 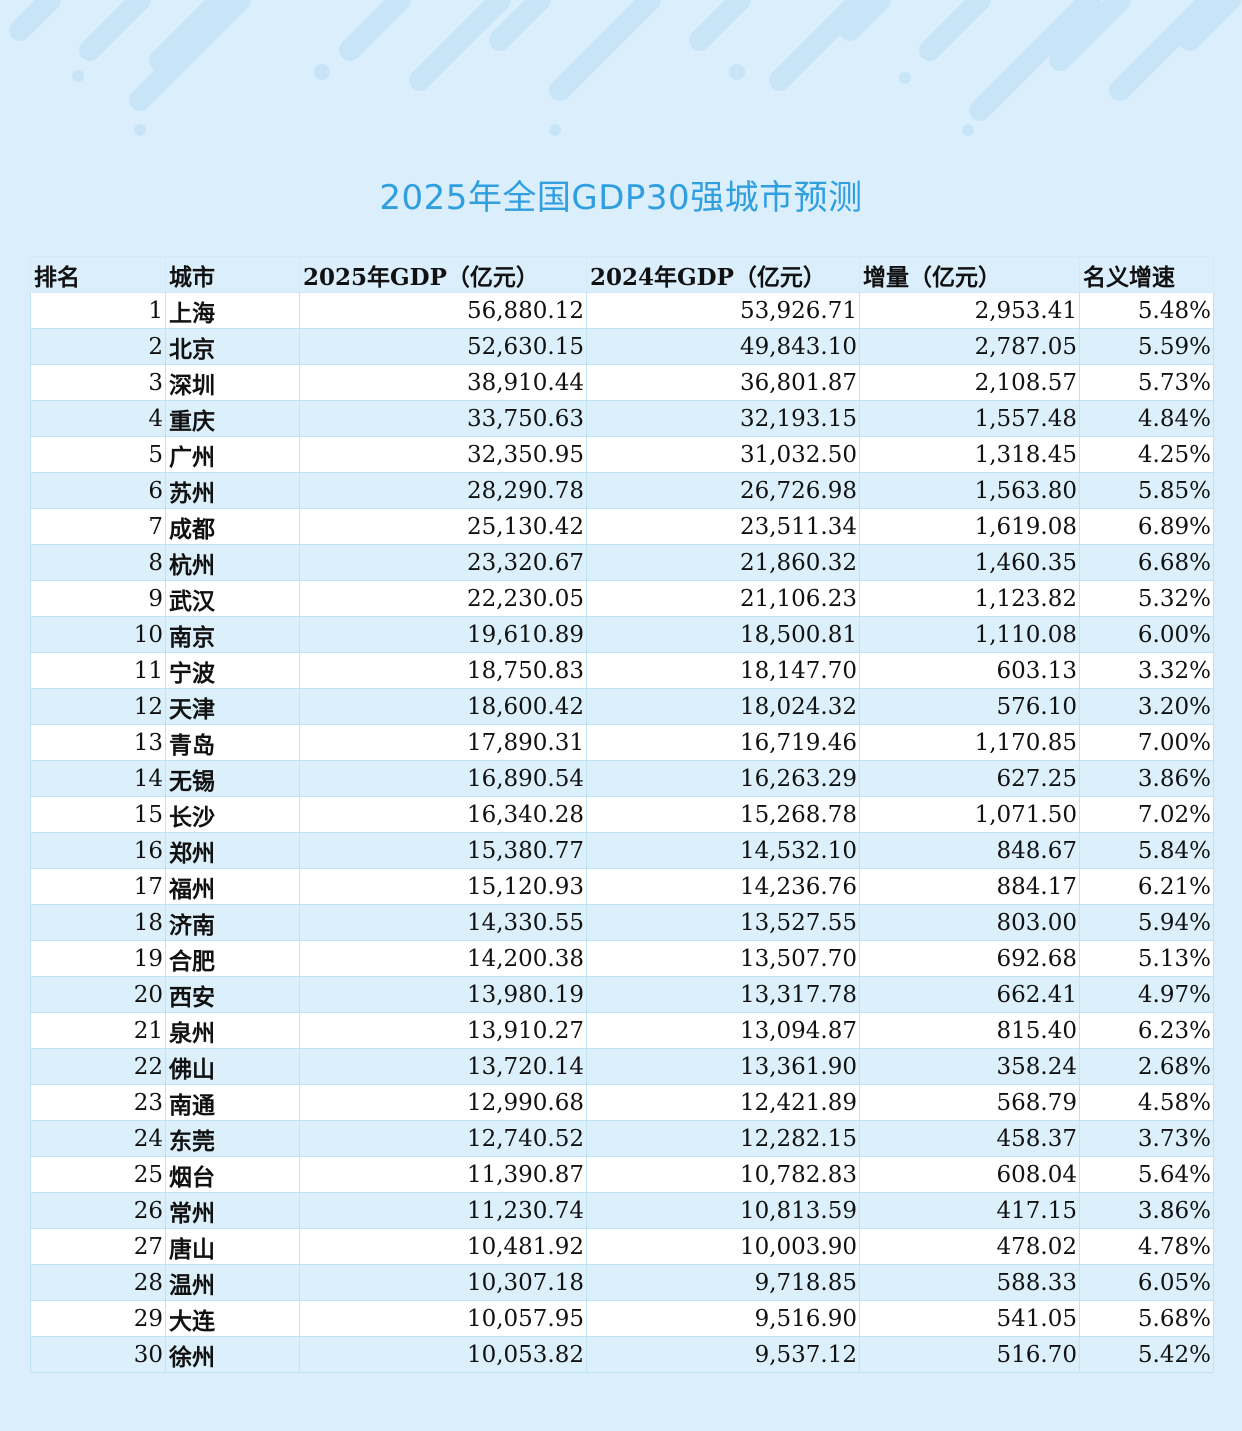 What do you see at coordinates (1146, 526) in the screenshot?
I see `growth-cell: 6.89%` at bounding box center [1146, 526].